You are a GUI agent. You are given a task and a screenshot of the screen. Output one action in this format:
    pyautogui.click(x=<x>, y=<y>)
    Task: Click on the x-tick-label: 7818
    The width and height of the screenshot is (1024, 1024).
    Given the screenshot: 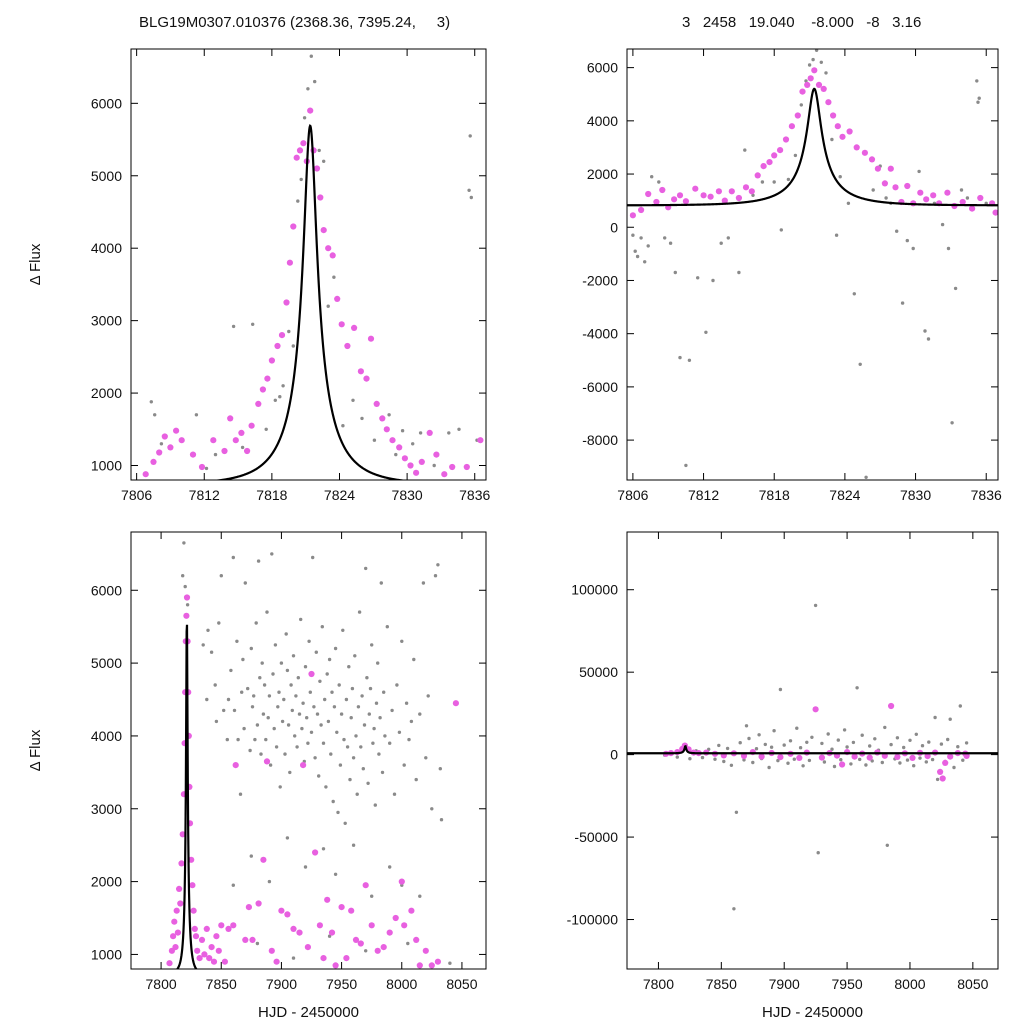 What is the action you would take?
    pyautogui.click(x=271, y=495)
    